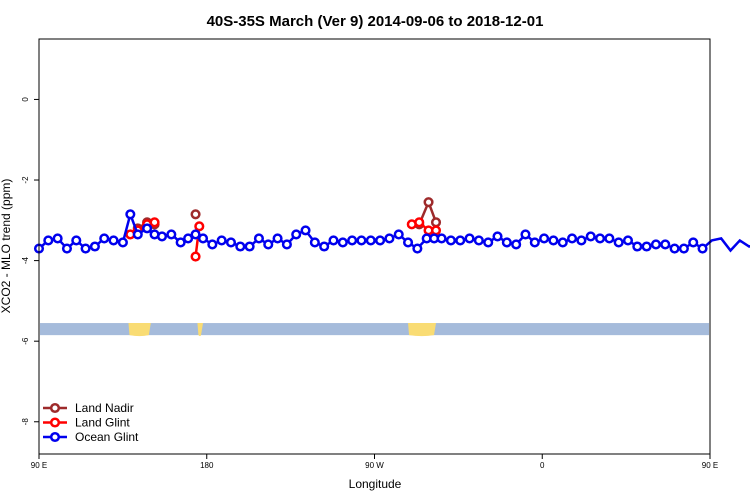 The width and height of the screenshot is (750, 500). I want to click on legend-label: Land Nadir, so click(104, 408).